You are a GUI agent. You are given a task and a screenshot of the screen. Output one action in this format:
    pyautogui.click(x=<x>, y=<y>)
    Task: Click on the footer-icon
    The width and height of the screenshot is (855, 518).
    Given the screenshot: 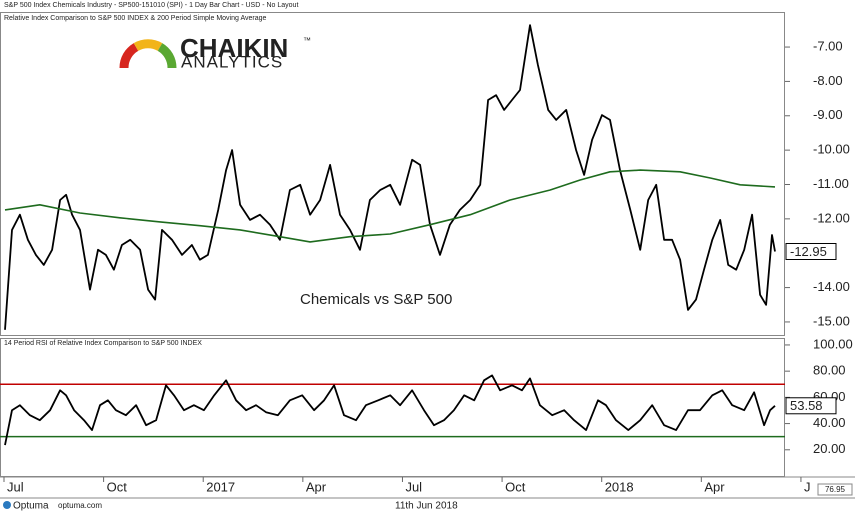 What is the action you would take?
    pyautogui.click(x=7, y=505)
    